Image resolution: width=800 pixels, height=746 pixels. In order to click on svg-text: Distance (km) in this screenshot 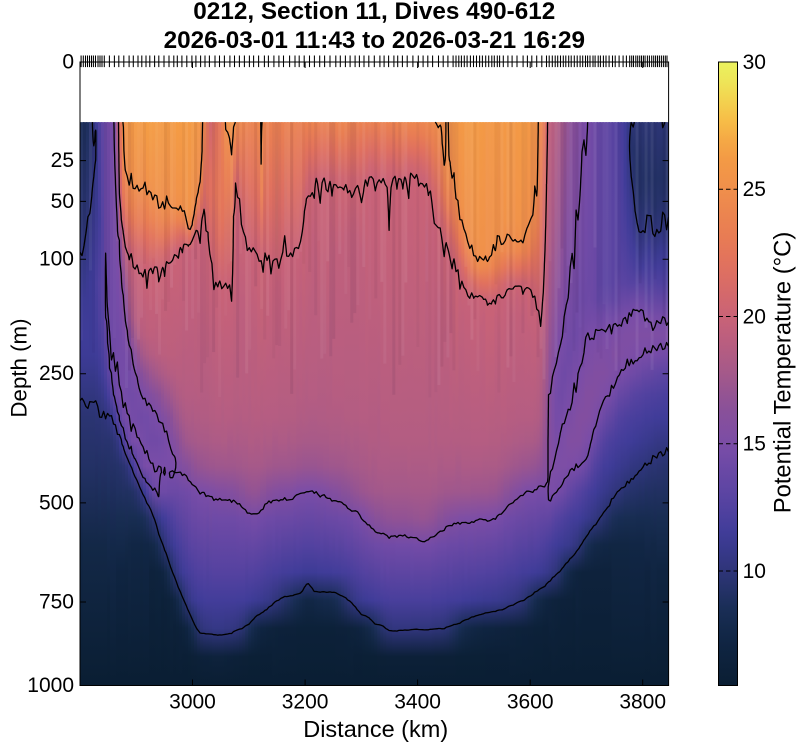, I will do `click(375, 729)`.